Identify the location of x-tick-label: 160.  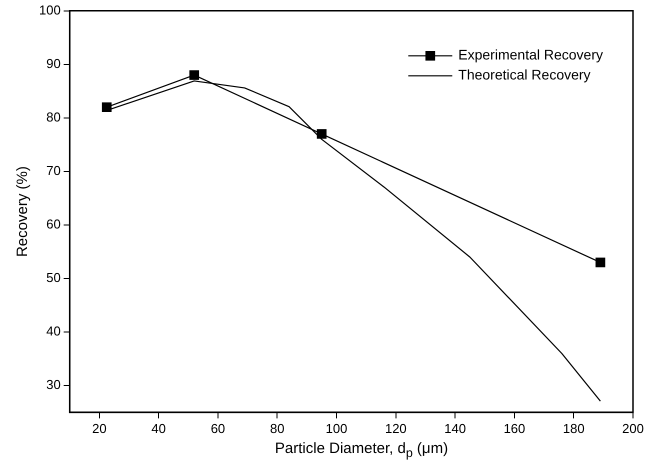
(515, 428).